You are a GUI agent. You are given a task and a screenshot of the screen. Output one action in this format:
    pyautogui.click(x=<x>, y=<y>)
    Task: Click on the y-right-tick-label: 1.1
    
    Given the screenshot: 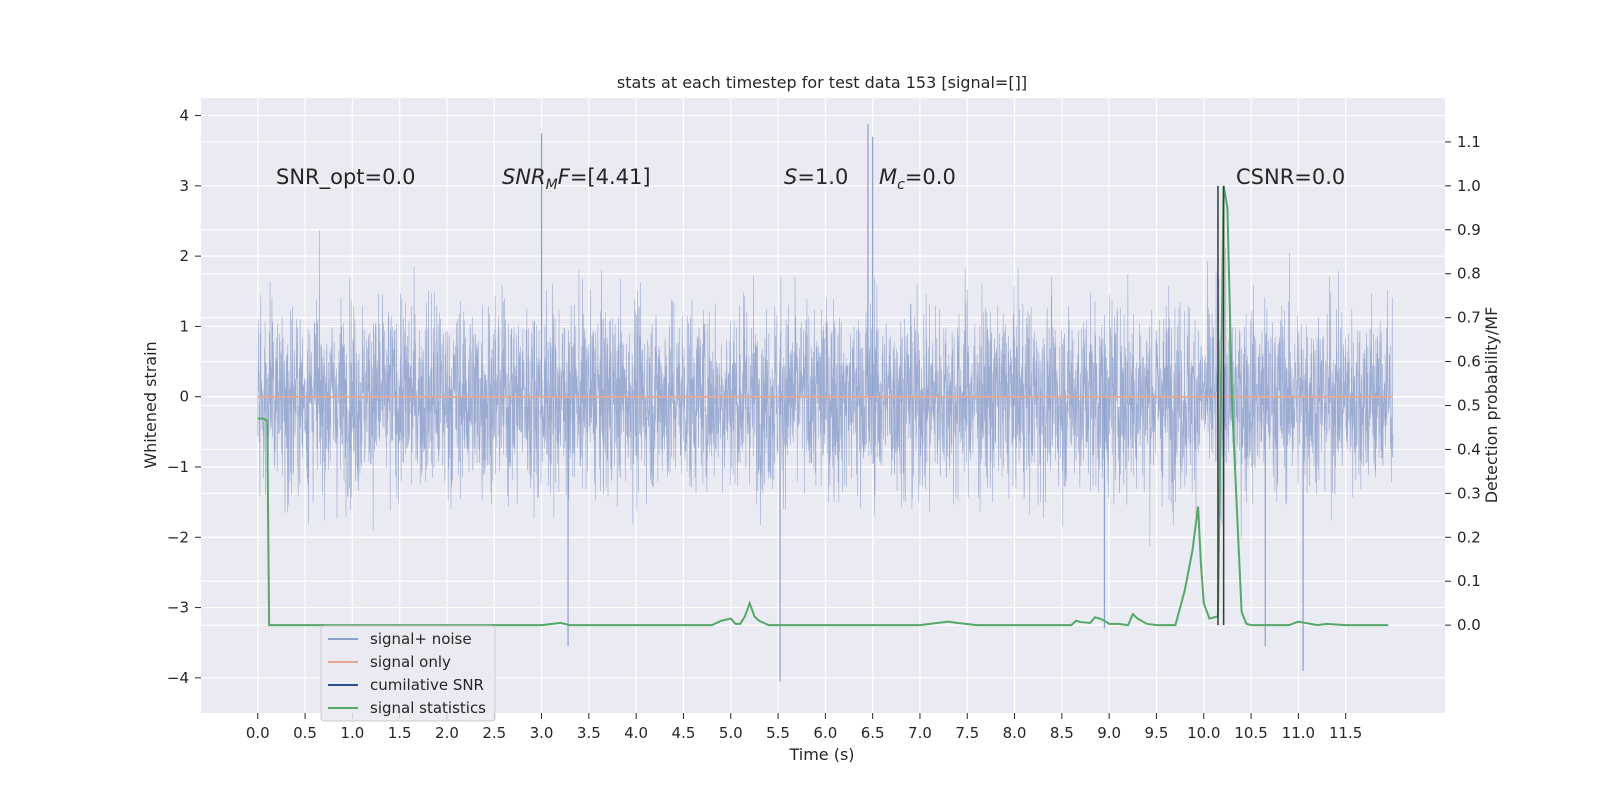 What is the action you would take?
    pyautogui.click(x=1469, y=142)
    